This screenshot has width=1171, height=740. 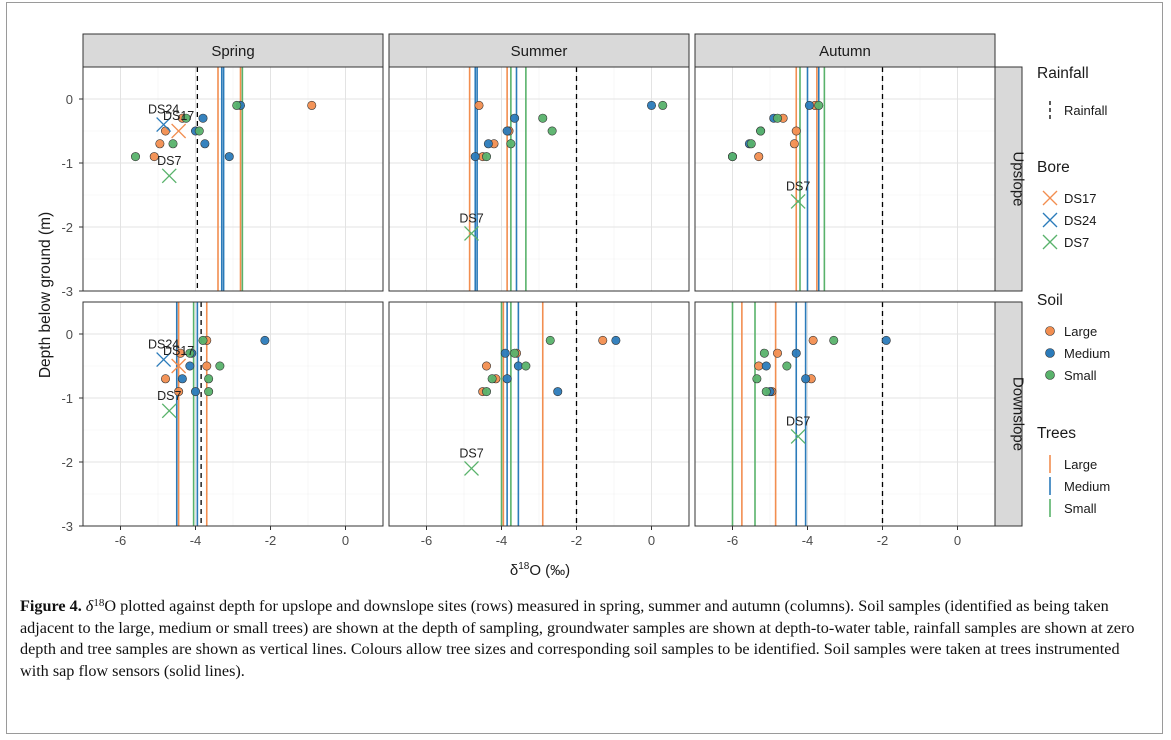 What do you see at coordinates (1056, 433) in the screenshot?
I see `legend-trees-title: Trees` at bounding box center [1056, 433].